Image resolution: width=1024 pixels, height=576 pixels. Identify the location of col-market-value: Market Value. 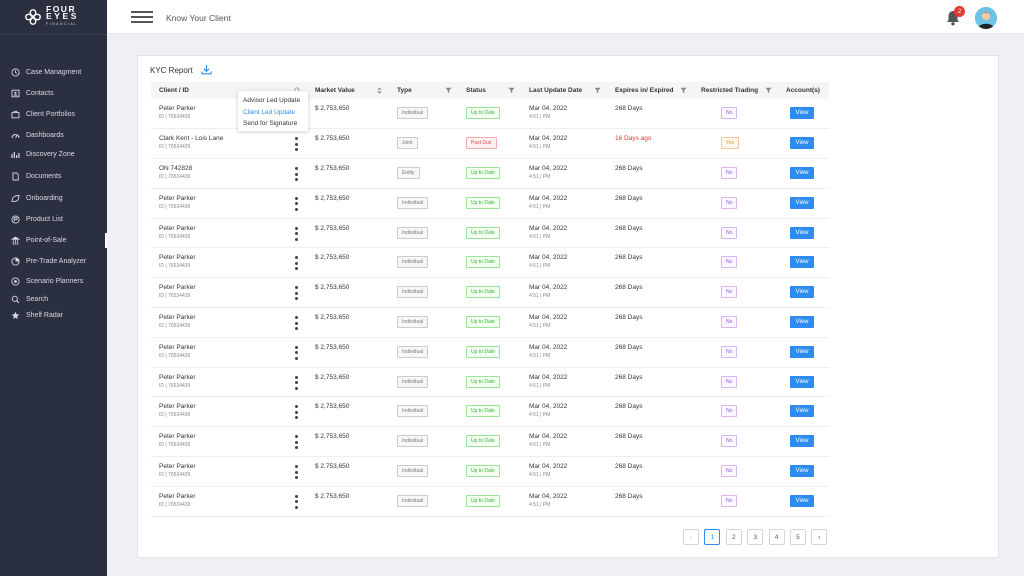
(348, 90).